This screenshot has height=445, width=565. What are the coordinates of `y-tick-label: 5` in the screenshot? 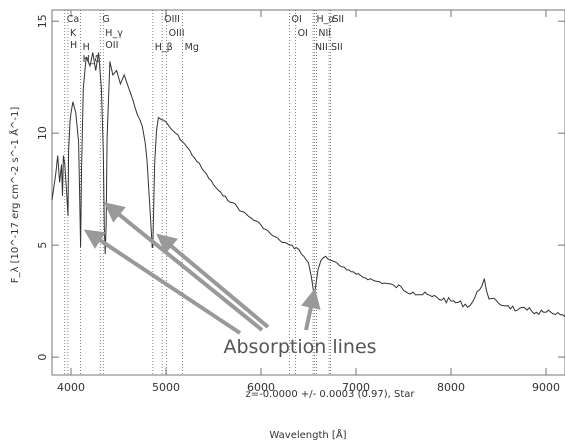 It's located at (42, 245).